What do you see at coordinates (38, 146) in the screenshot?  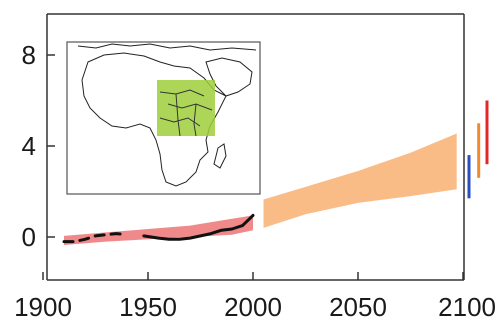 I see `y-axis-ticks: 0 4 8` at bounding box center [38, 146].